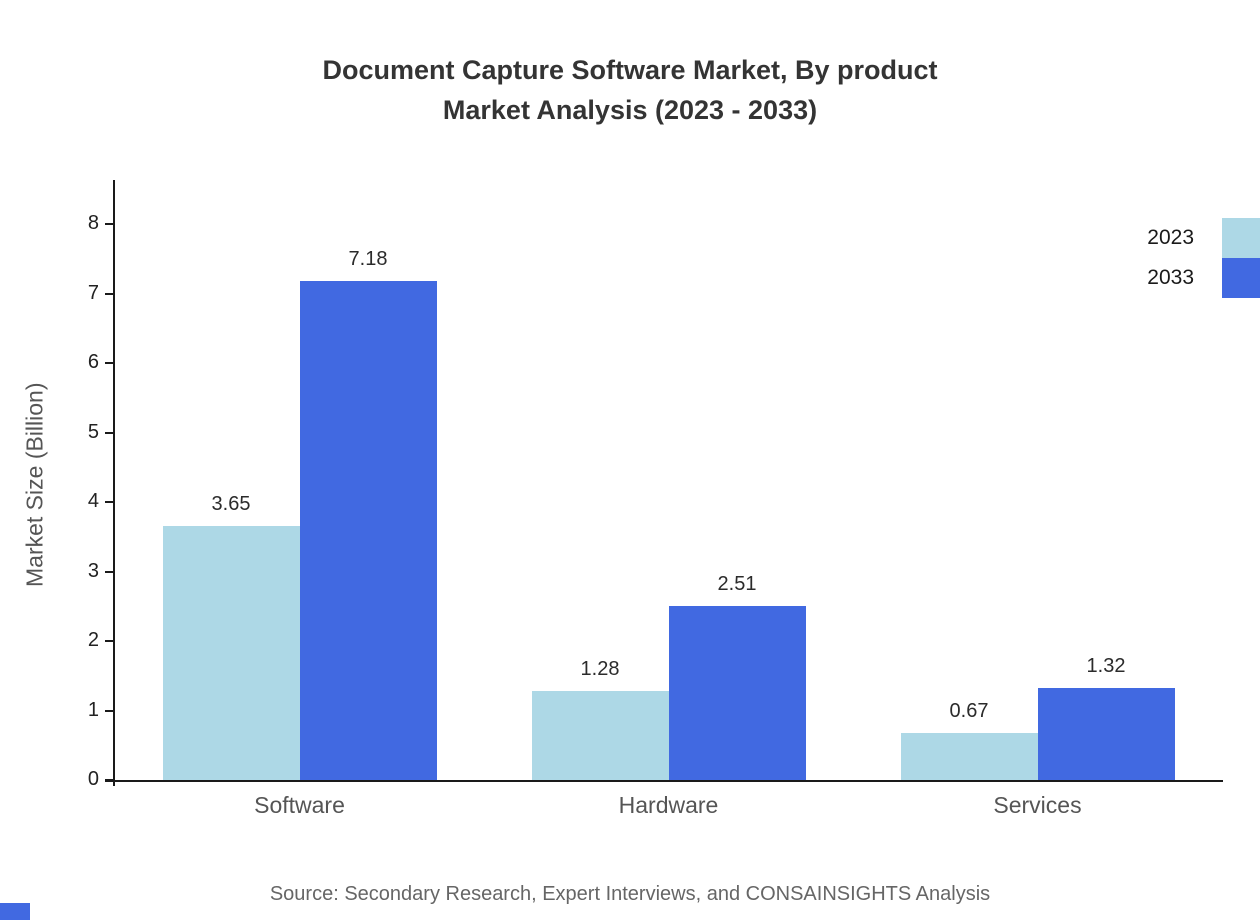  What do you see at coordinates (93, 570) in the screenshot?
I see `y-tick-label: 3` at bounding box center [93, 570].